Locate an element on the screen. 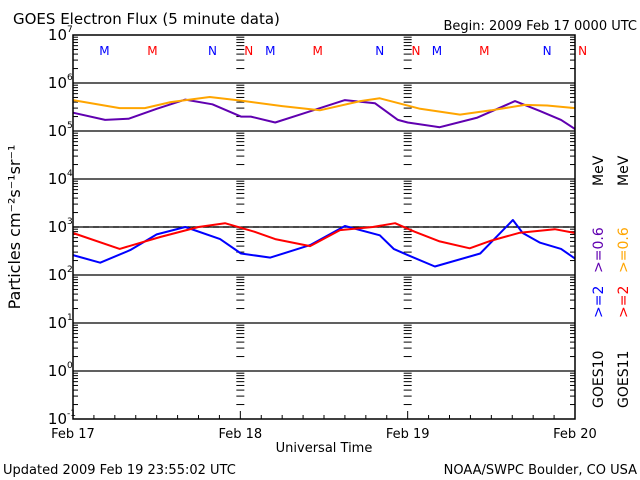 This screenshot has width=640, height=480. legend-goes10-ge2: >=2 is located at coordinates (599, 302).